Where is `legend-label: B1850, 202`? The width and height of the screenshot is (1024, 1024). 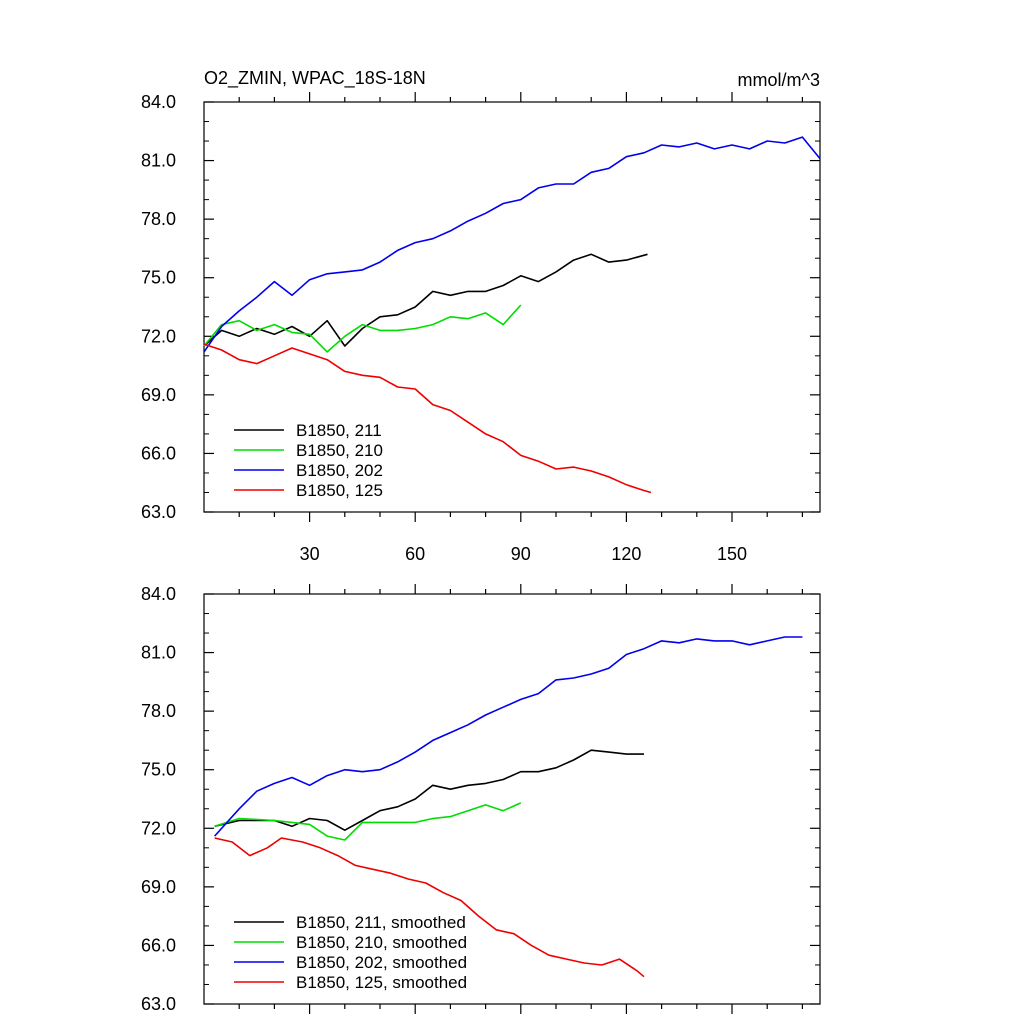 legend-label: B1850, 202 is located at coordinates (339, 470).